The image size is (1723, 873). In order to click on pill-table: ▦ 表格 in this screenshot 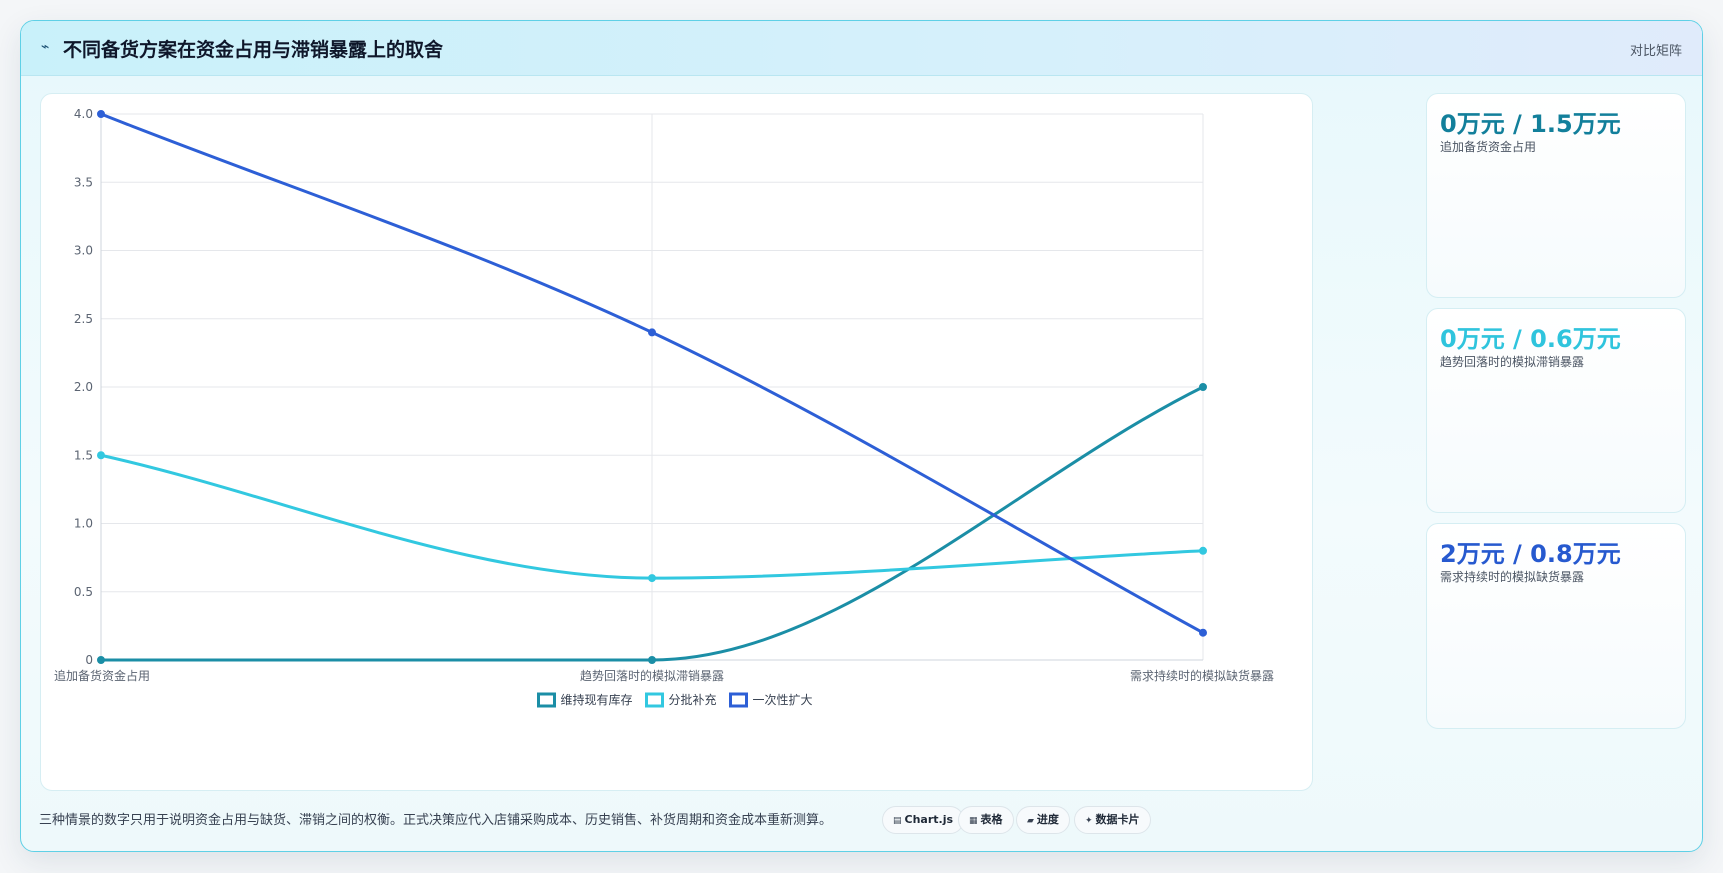, I will do `click(986, 820)`.